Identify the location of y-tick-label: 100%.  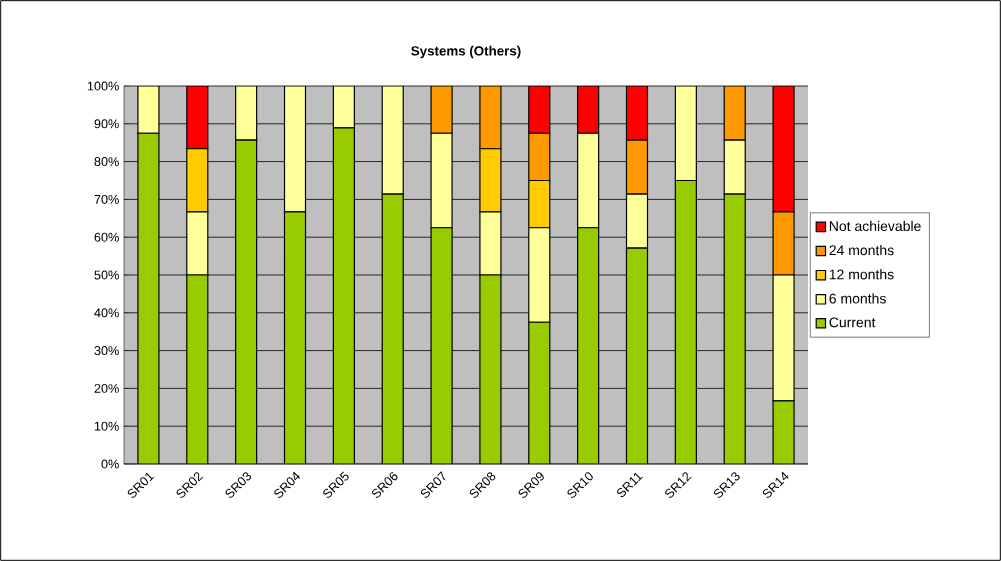
(103, 86).